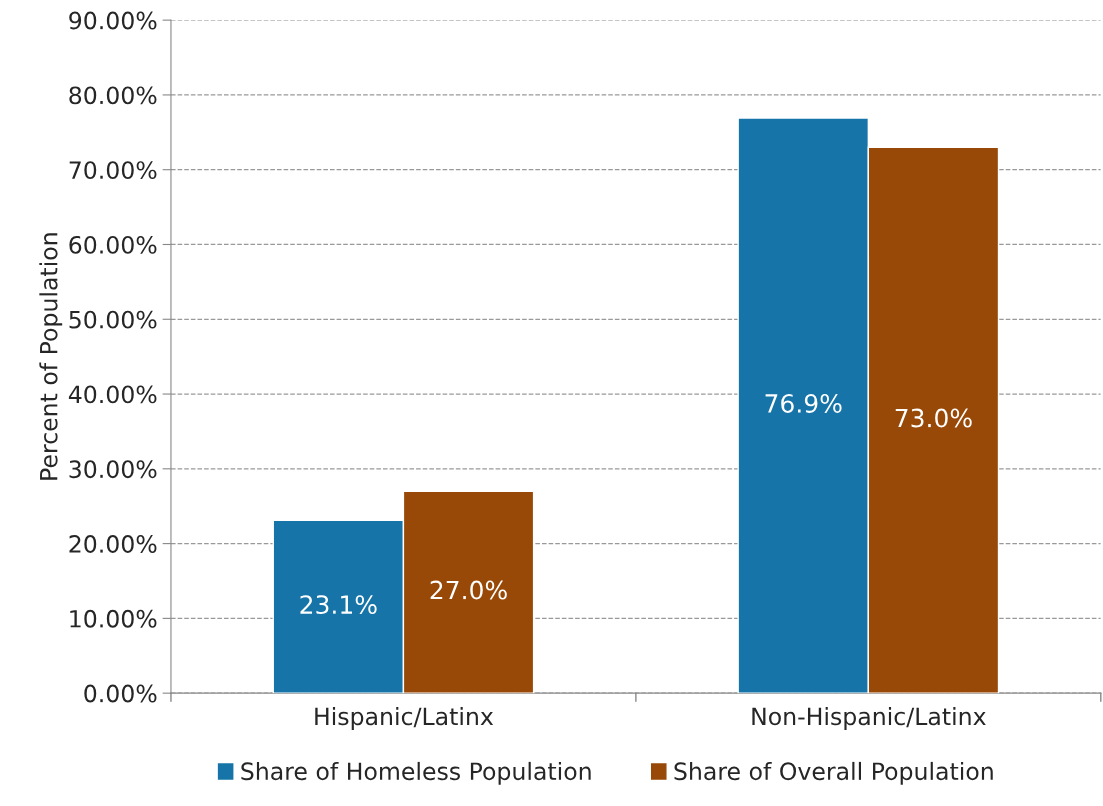  Describe the element at coordinates (113, 469) in the screenshot. I see `y-tick-label: 30.00%` at that location.